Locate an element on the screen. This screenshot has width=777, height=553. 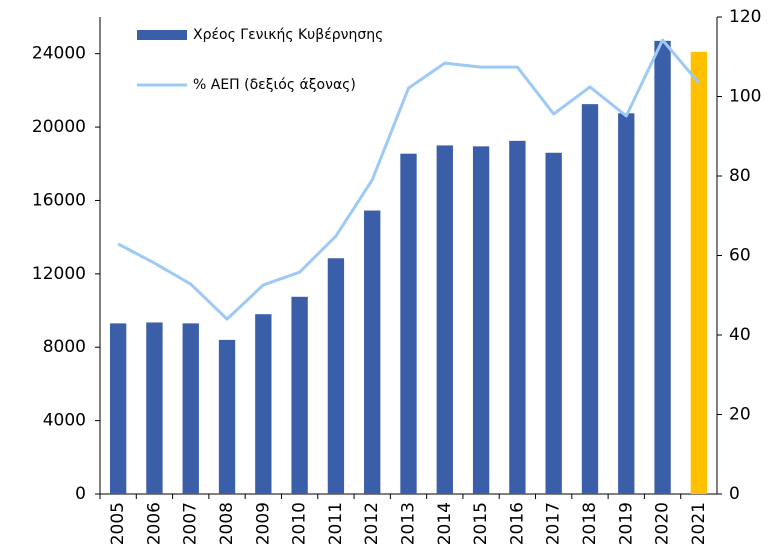
x-tick-label: 2016 is located at coordinates (517, 523).